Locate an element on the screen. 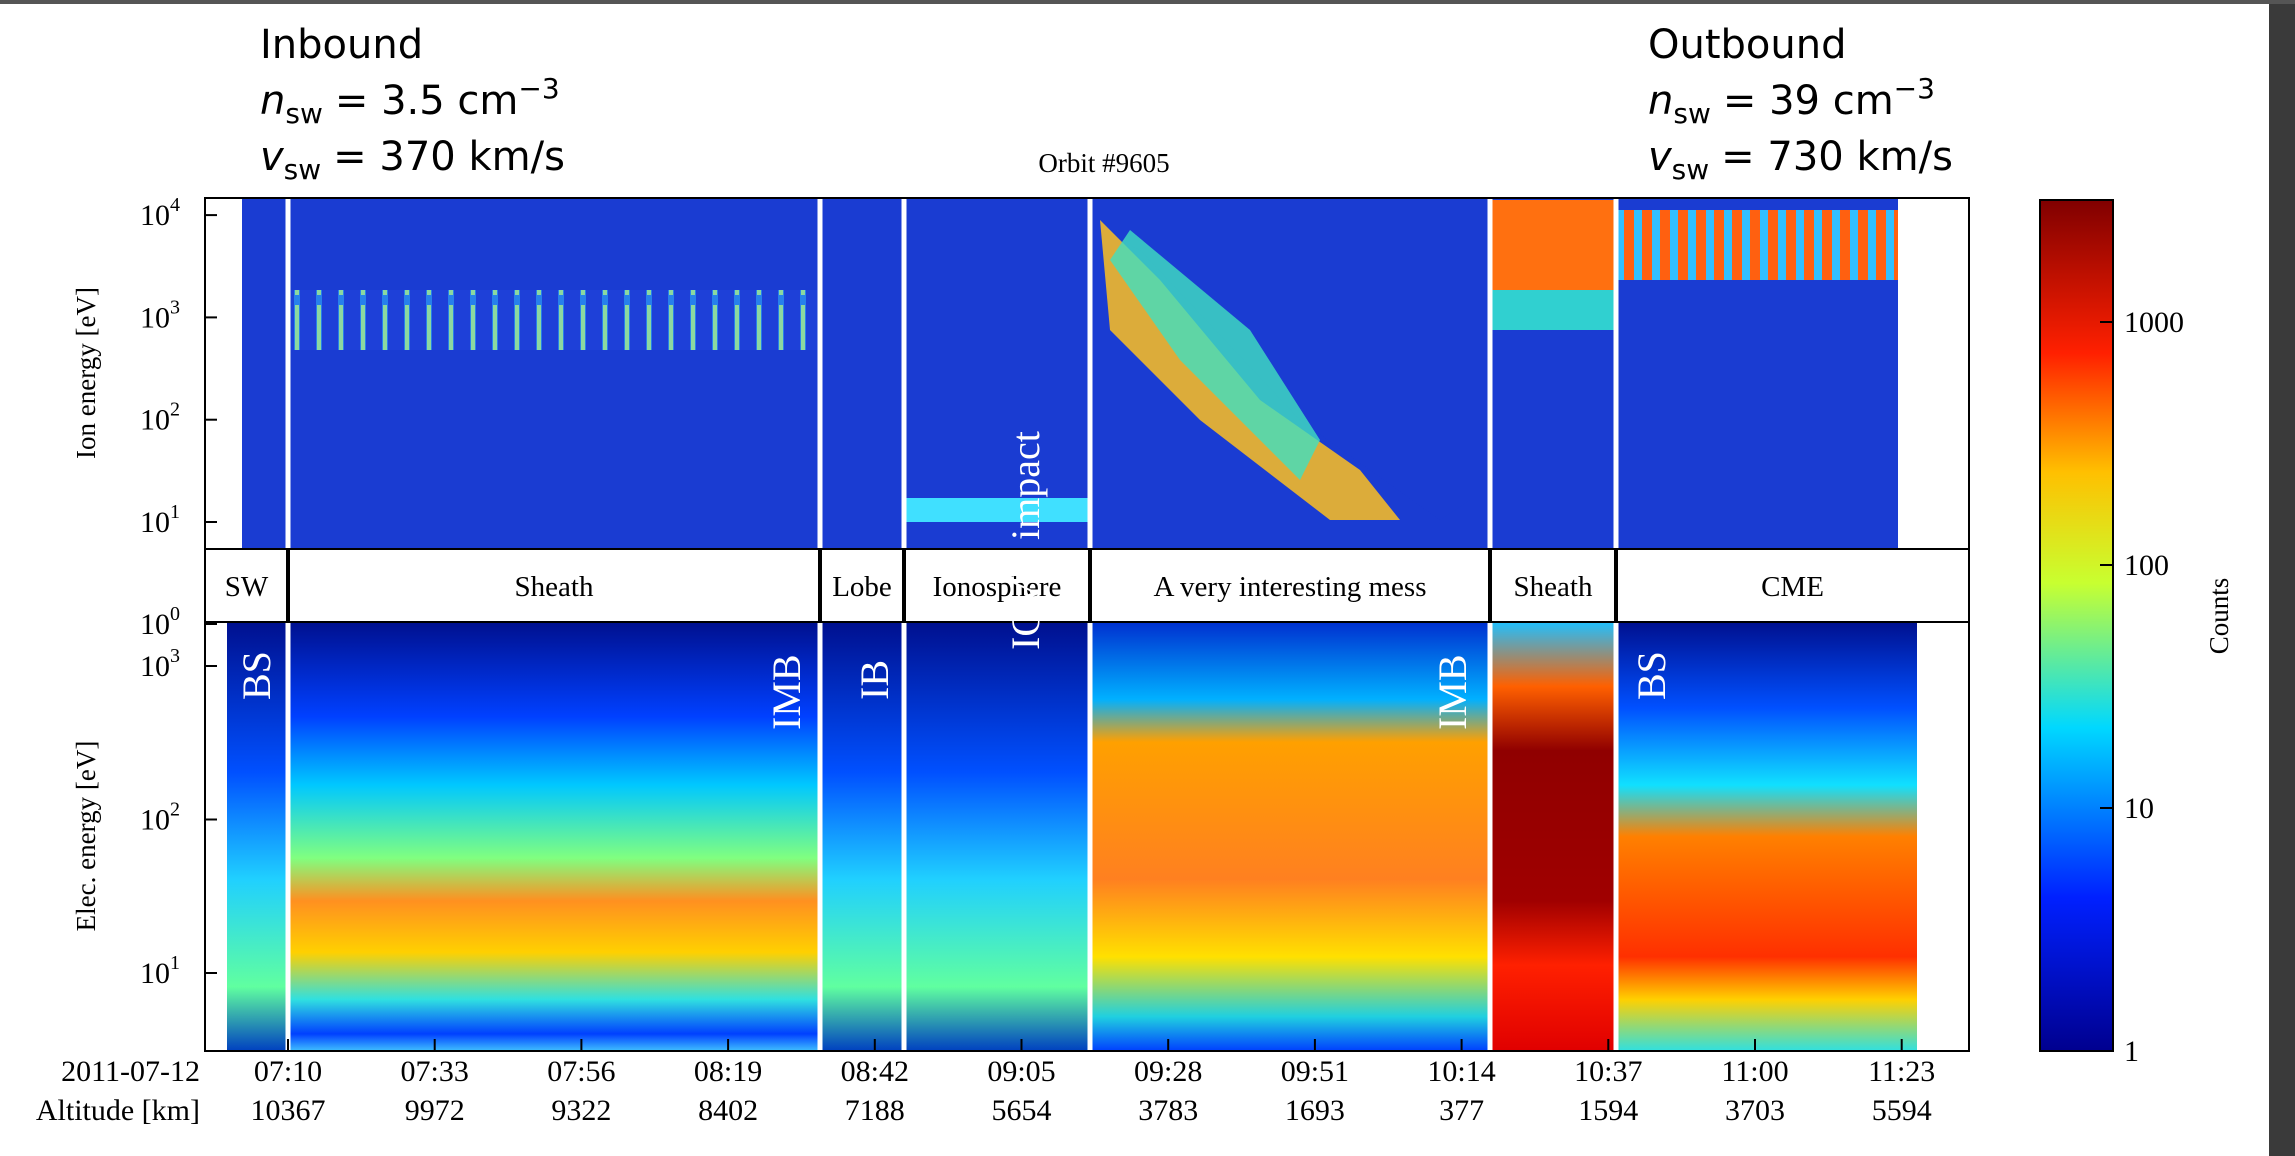 This screenshot has height=1156, width=2295. ion-y-tick-label: 10¹ is located at coordinates (160, 520).